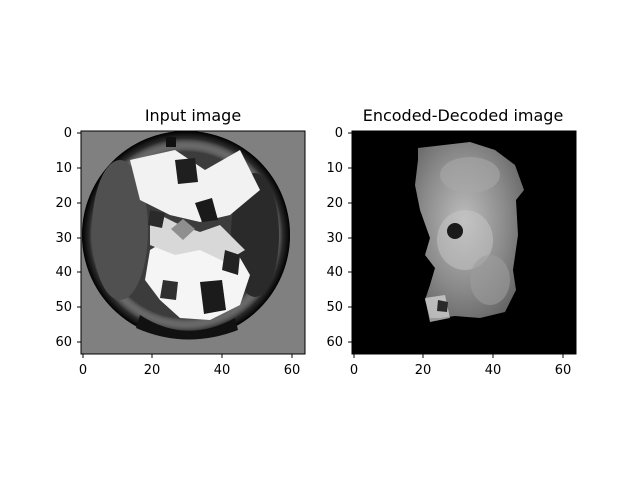  What do you see at coordinates (334, 342) in the screenshot?
I see `decoded-y-tick: 60` at bounding box center [334, 342].